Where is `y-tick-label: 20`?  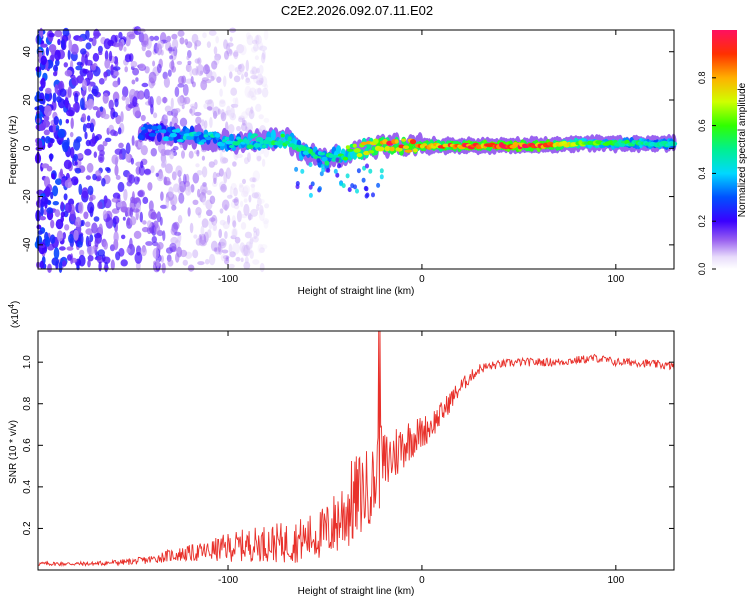
y-tick-label: 20 is located at coordinates (27, 100).